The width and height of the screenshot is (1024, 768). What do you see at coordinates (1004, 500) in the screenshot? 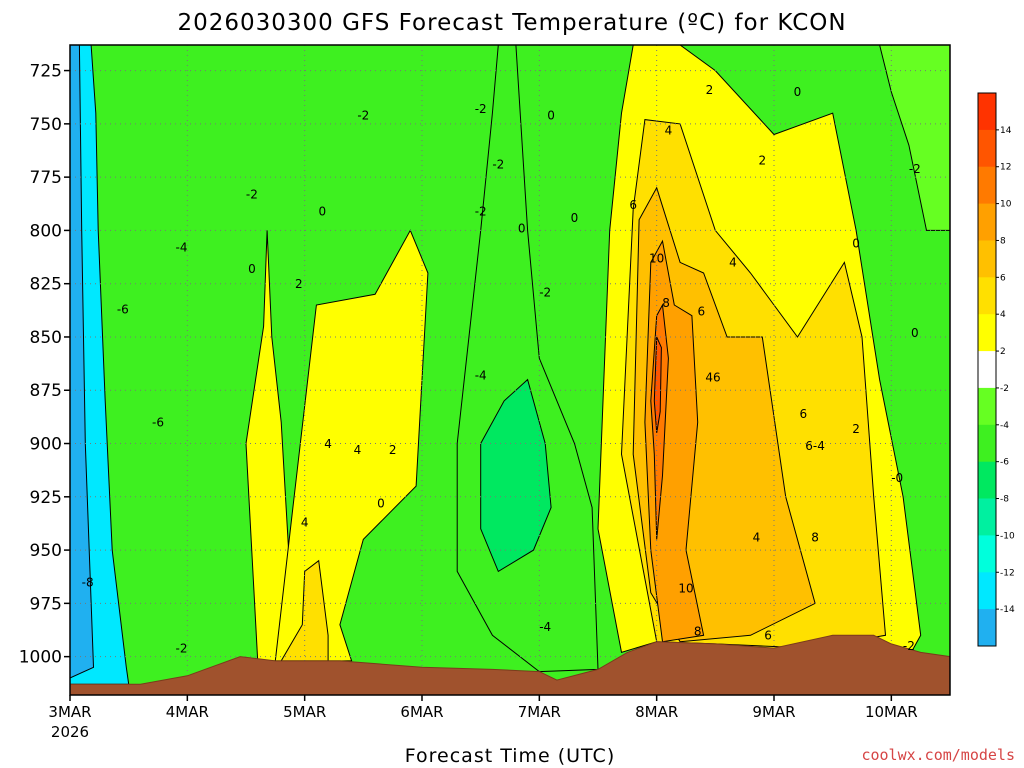
I see `colorbar-label: -8` at bounding box center [1004, 500].